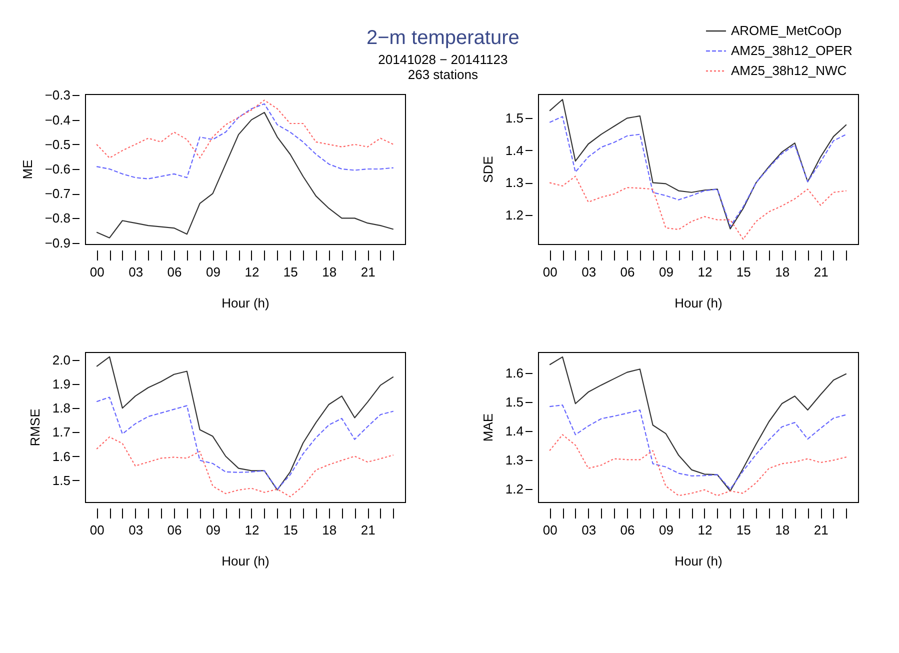 This screenshot has height=653, width=899. What do you see at coordinates (57, 194) in the screenshot?
I see `y-tick-label: −0.7` at bounding box center [57, 194].